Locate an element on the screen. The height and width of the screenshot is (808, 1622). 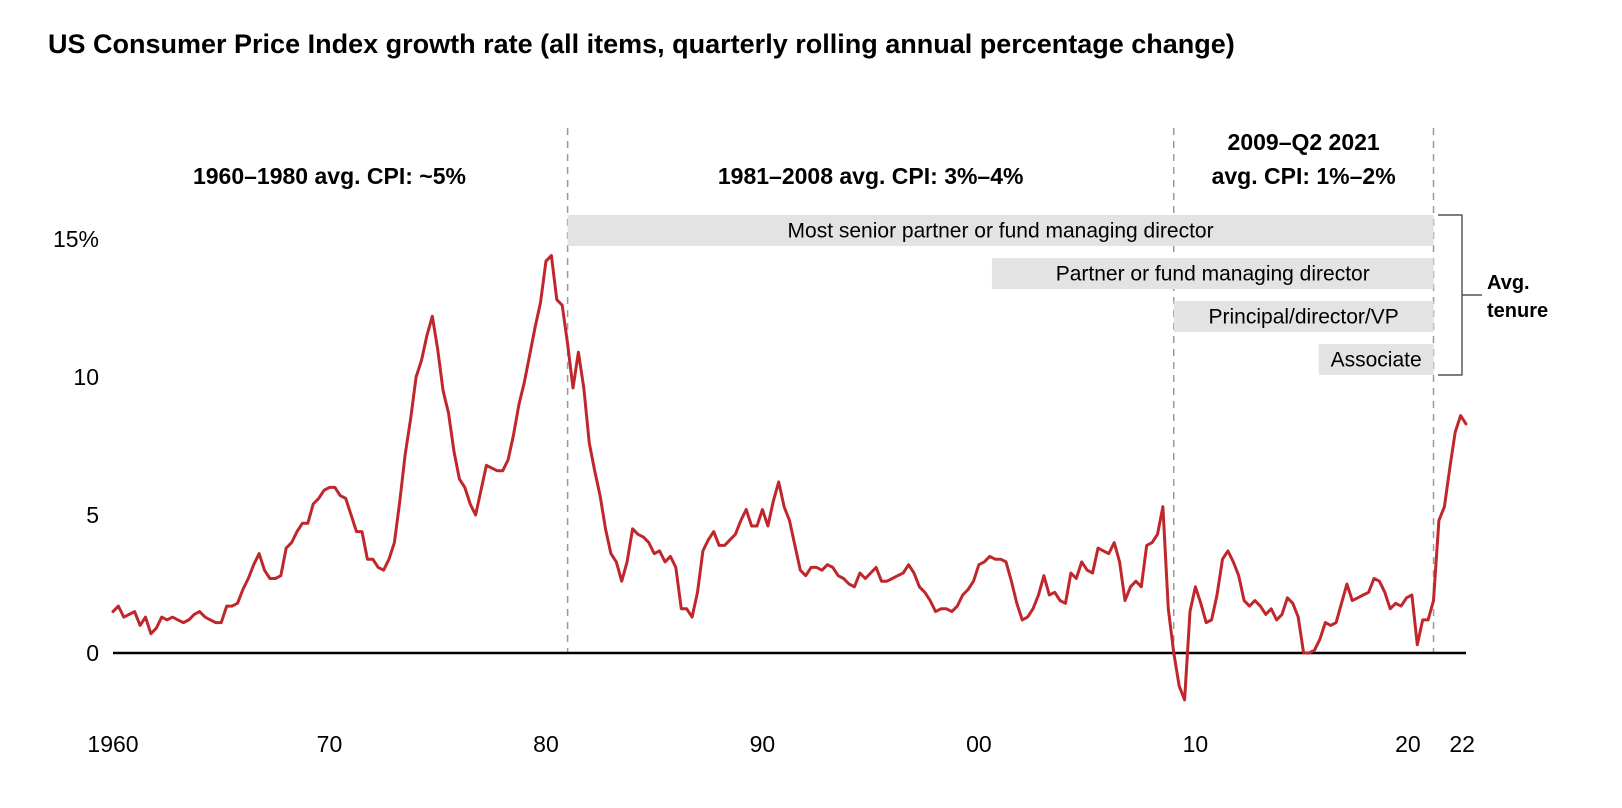
era-label: avg. CPI: 1%–2% is located at coordinates (1304, 176).